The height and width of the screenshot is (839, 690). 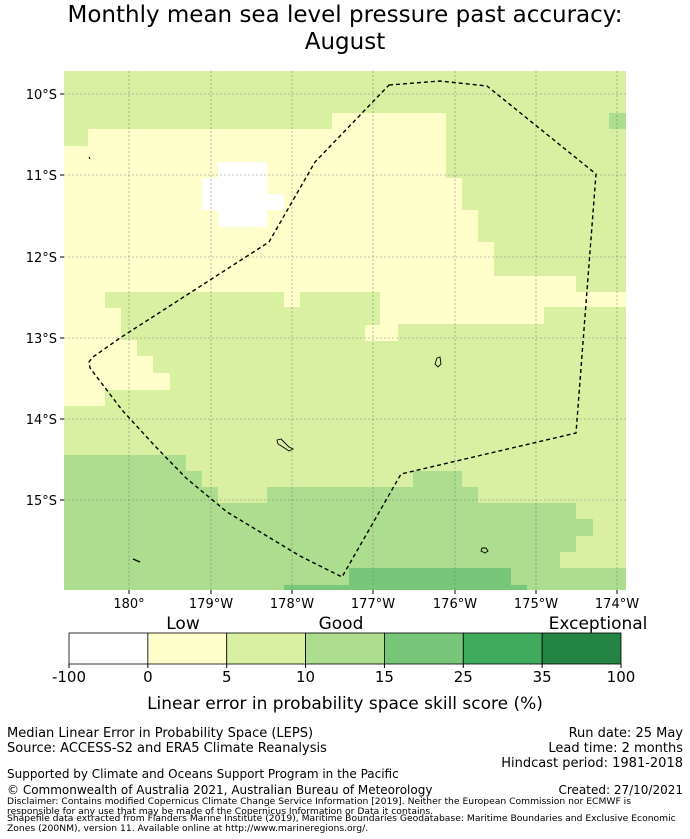 I want to click on lat-label: 15°S, so click(x=41, y=501).